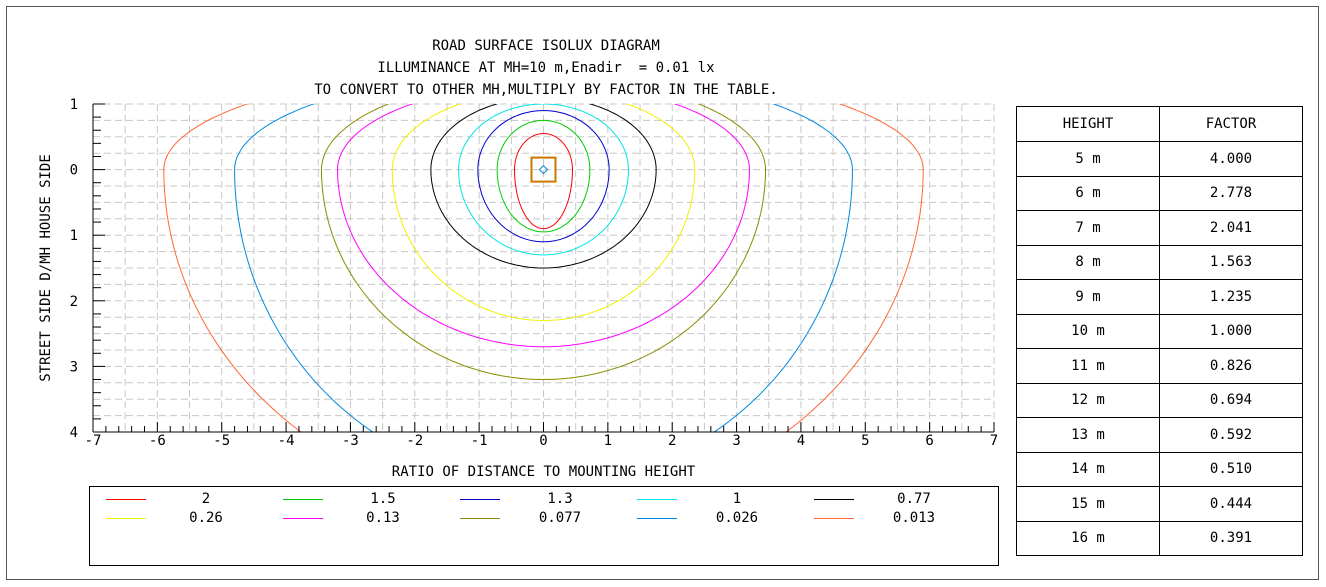  What do you see at coordinates (737, 518) in the screenshot?
I see `legend-label: 0.026` at bounding box center [737, 518].